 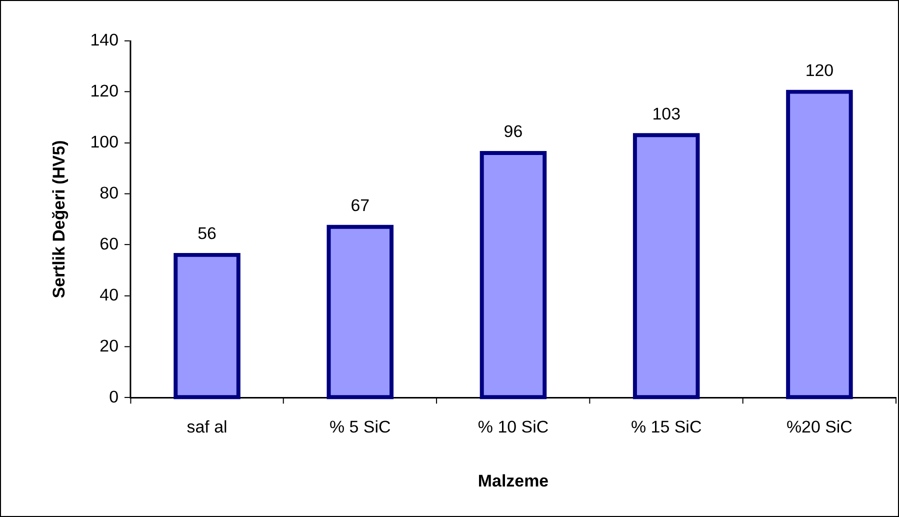 I want to click on data-label: 96, so click(x=513, y=132).